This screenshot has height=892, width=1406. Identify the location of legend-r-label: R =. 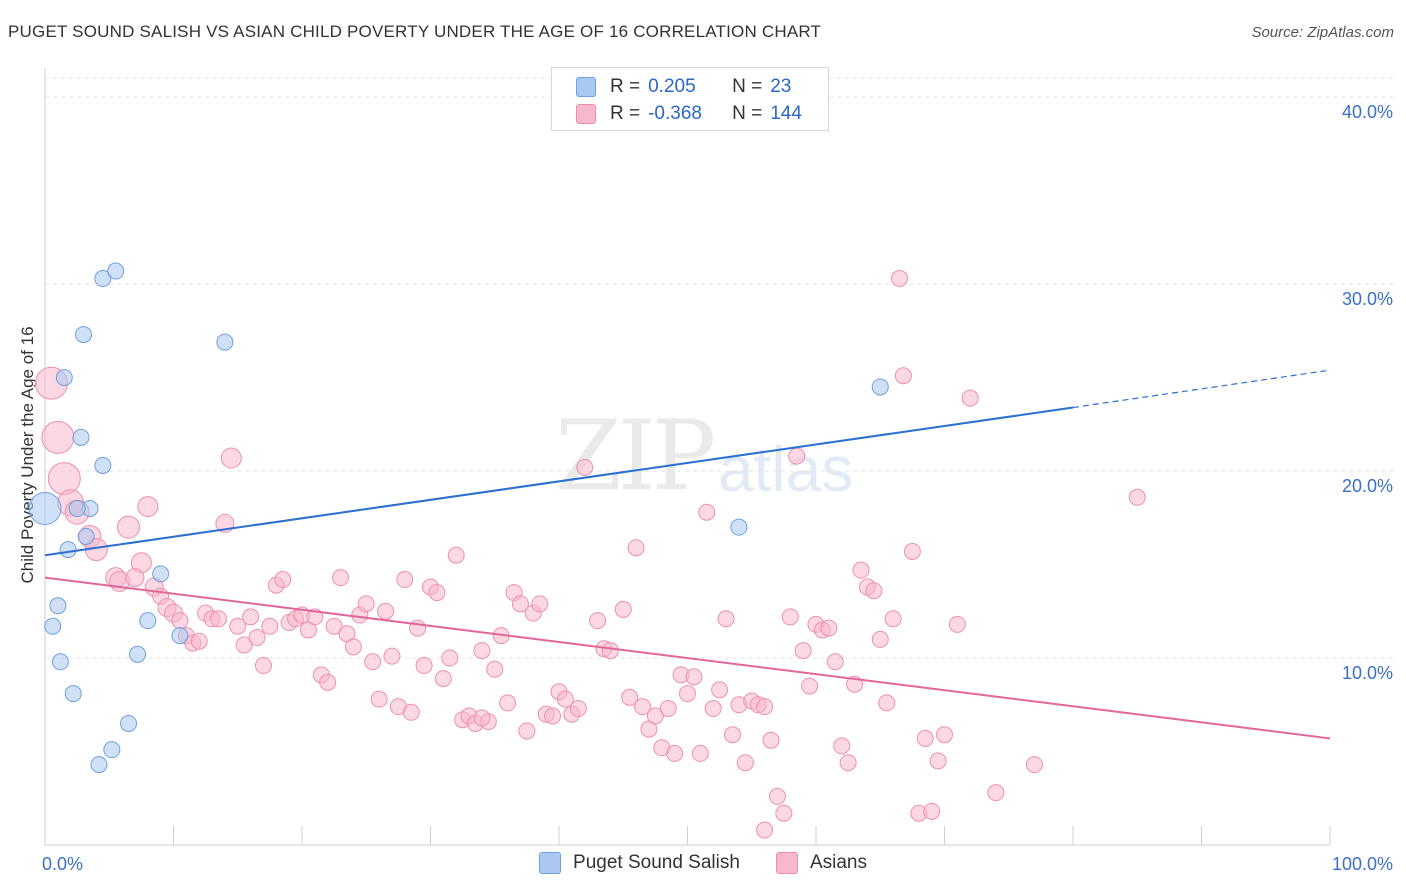
(625, 113).